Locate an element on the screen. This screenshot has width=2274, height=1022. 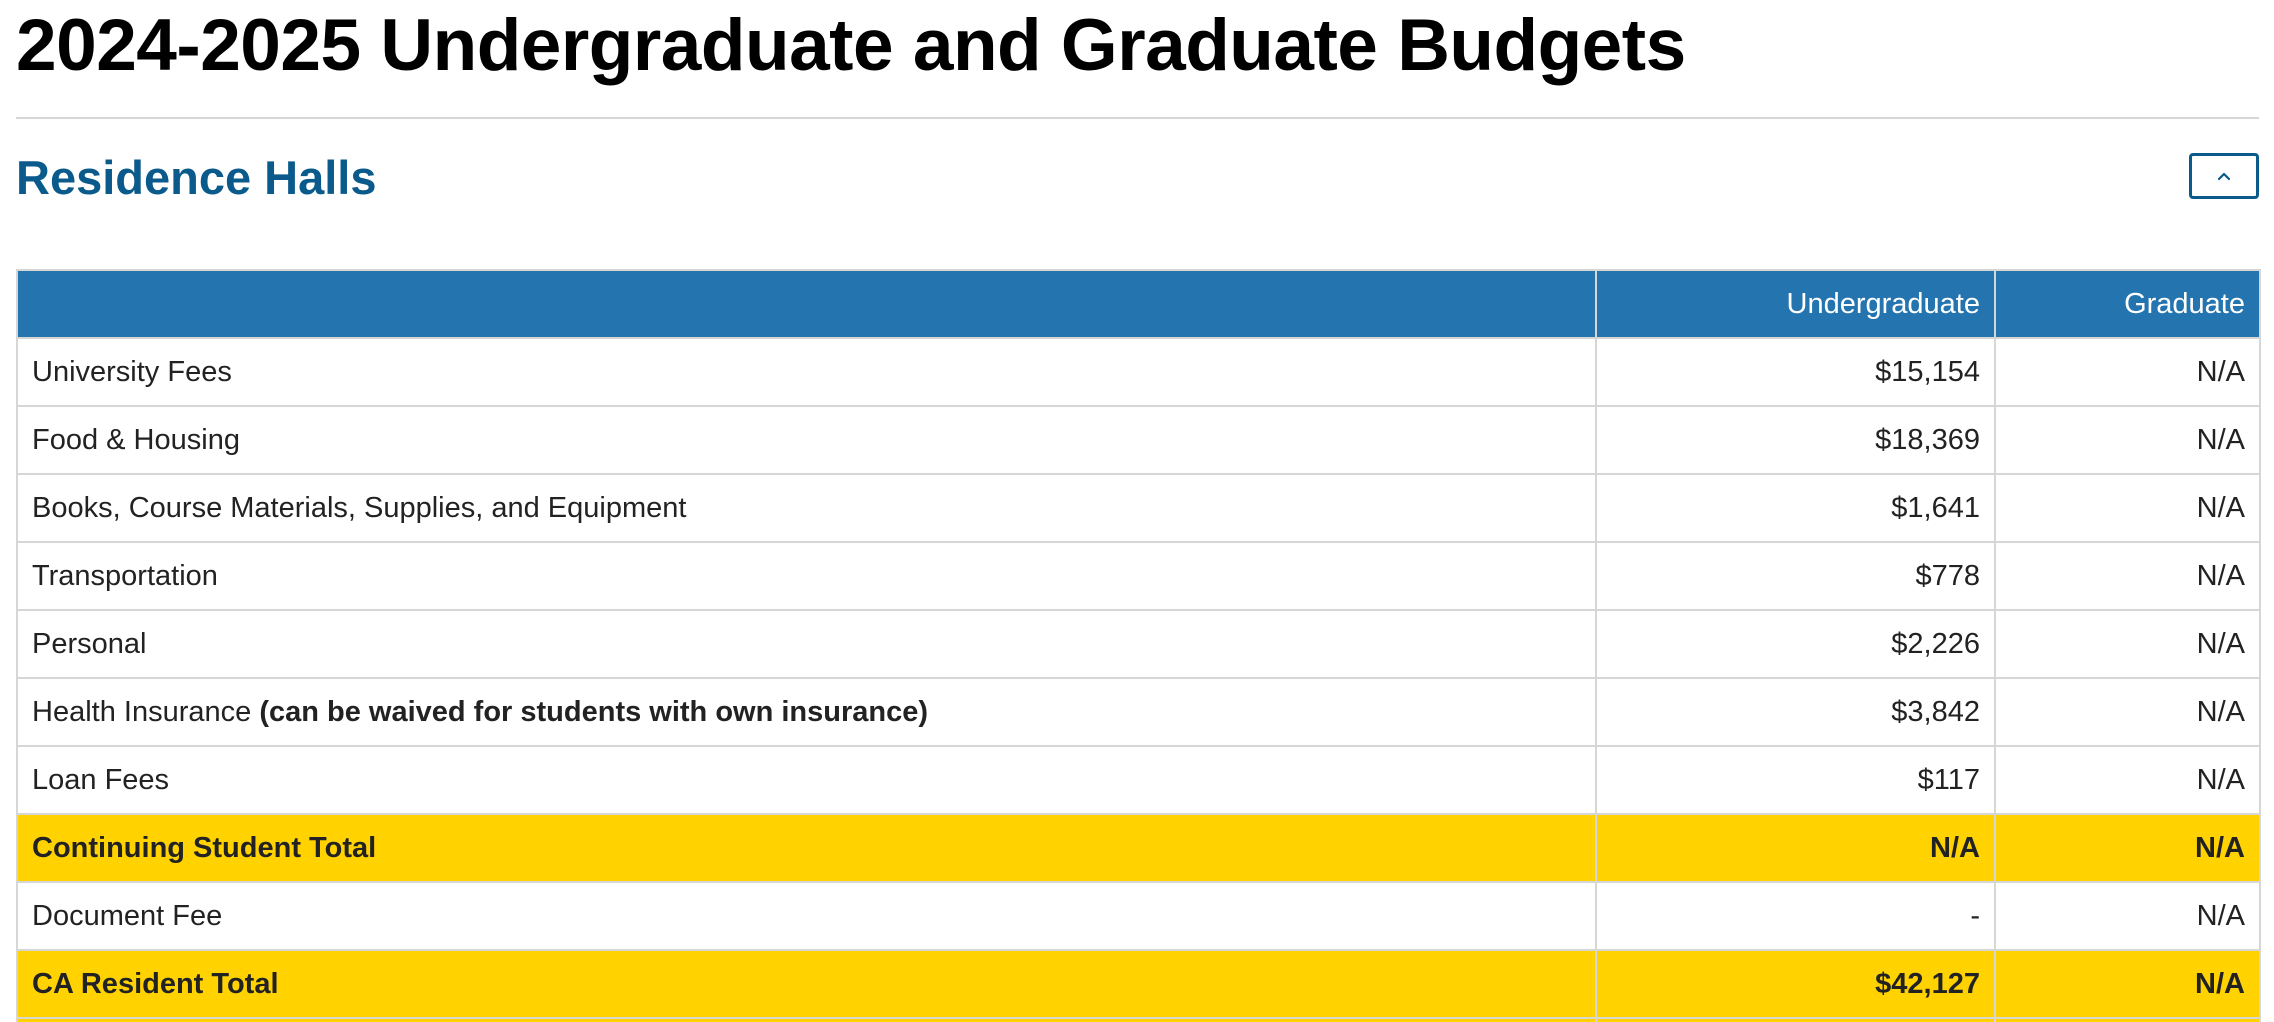
undergraduate-value: $3,842 is located at coordinates (1795, 712).